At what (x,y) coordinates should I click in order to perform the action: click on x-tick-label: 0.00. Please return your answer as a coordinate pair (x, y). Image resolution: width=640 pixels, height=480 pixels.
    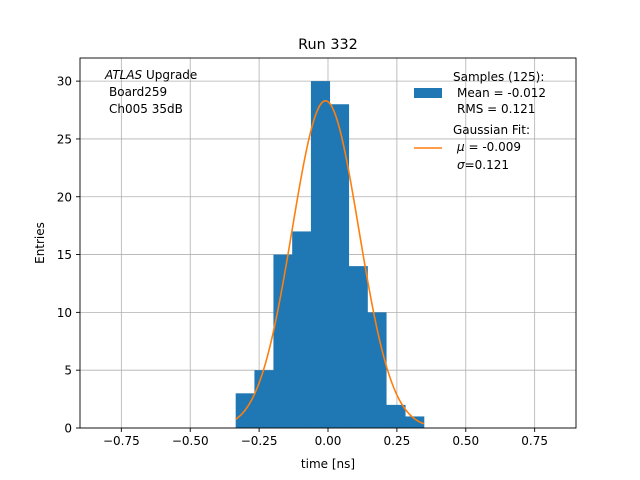
    Looking at the image, I should click on (328, 441).